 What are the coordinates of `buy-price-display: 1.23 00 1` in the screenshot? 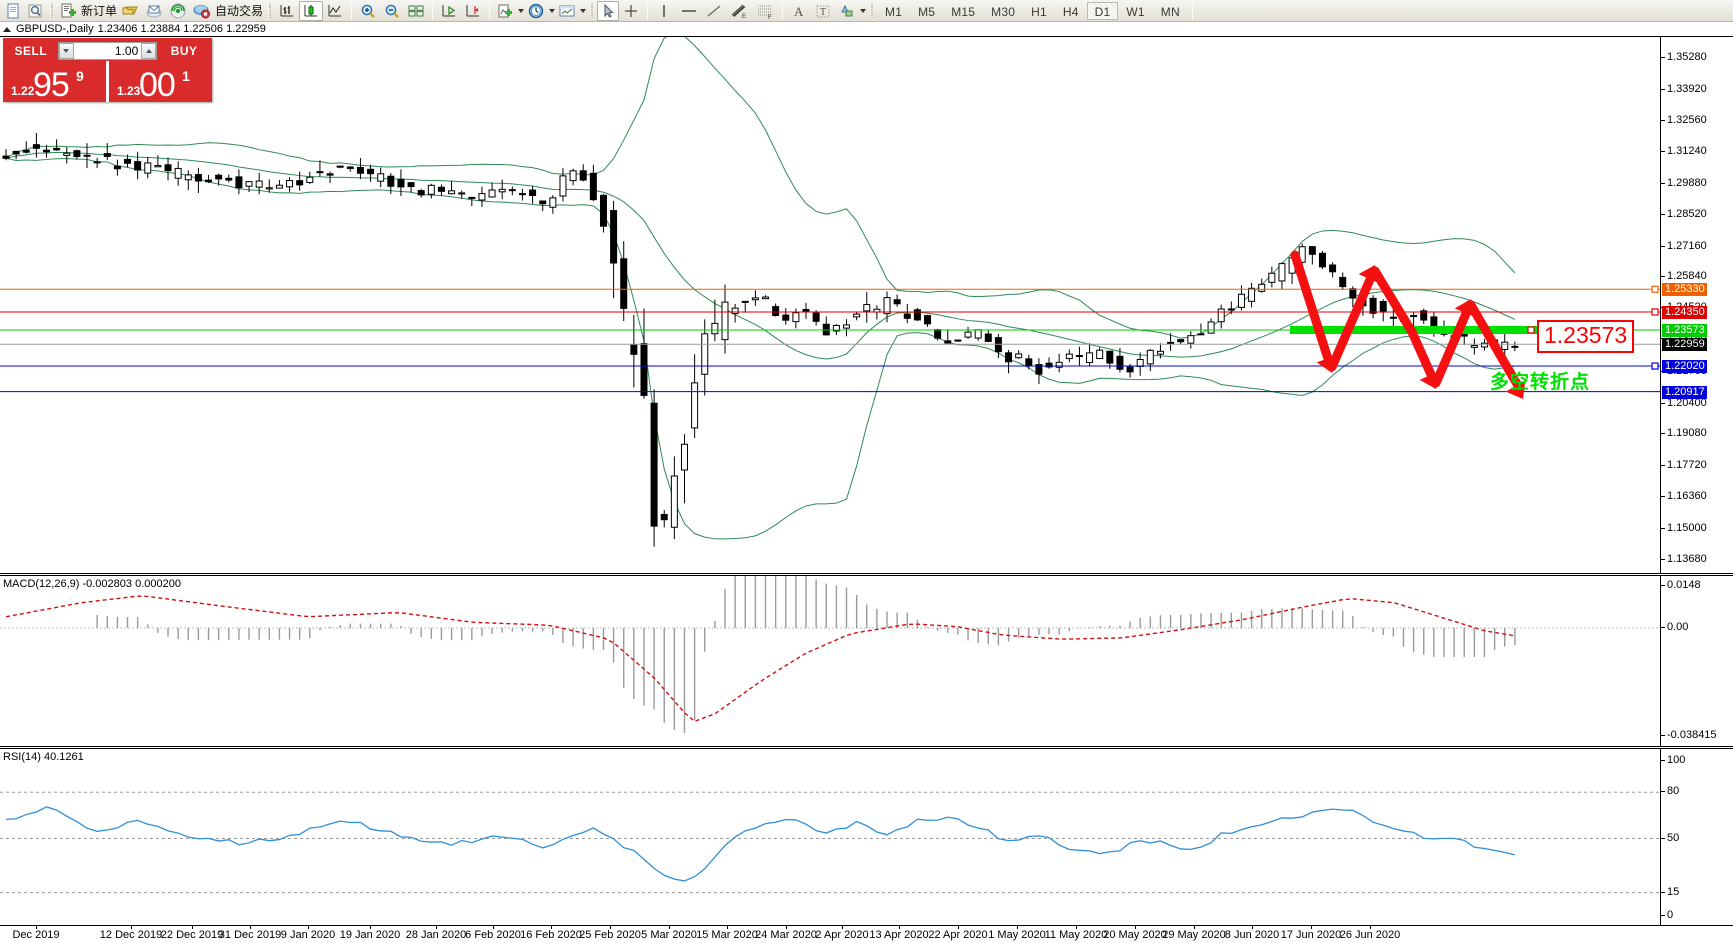 It's located at (159, 82).